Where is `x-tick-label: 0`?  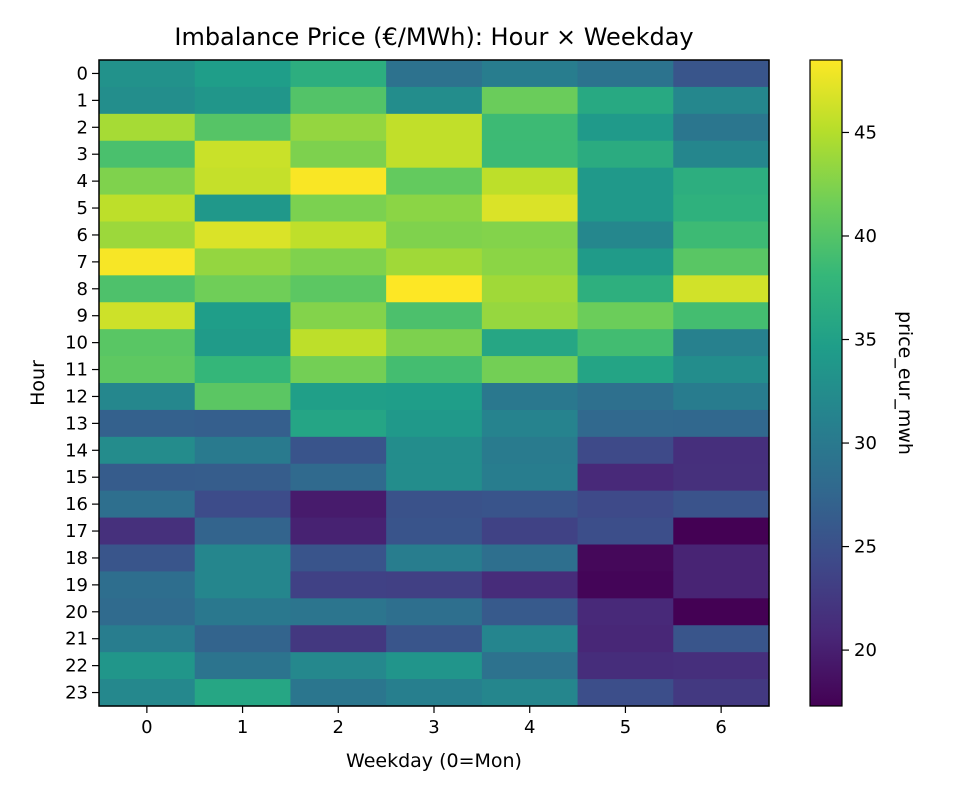 x-tick-label: 0 is located at coordinates (146, 727).